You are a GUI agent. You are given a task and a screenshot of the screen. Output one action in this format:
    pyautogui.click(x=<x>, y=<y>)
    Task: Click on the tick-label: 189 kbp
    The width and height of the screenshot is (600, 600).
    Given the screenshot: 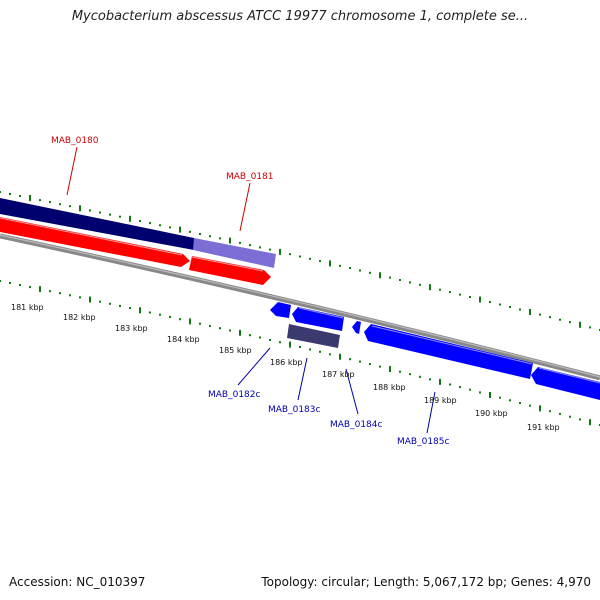 What is the action you would take?
    pyautogui.click(x=440, y=400)
    